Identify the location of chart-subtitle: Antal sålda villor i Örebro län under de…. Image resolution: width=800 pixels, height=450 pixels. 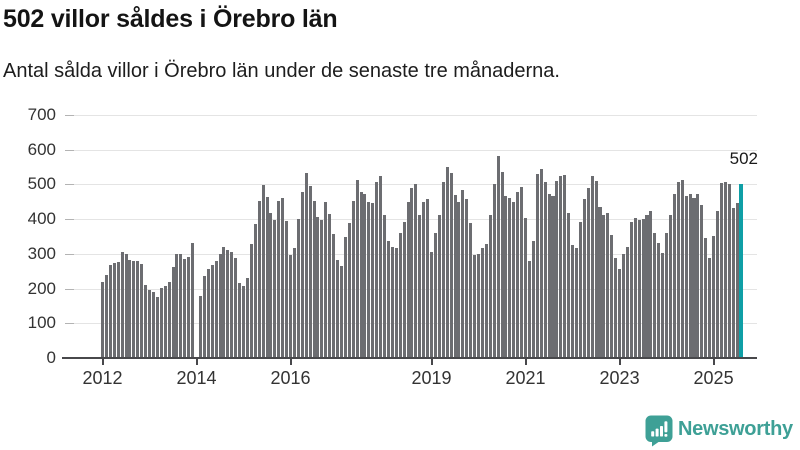
(281, 71).